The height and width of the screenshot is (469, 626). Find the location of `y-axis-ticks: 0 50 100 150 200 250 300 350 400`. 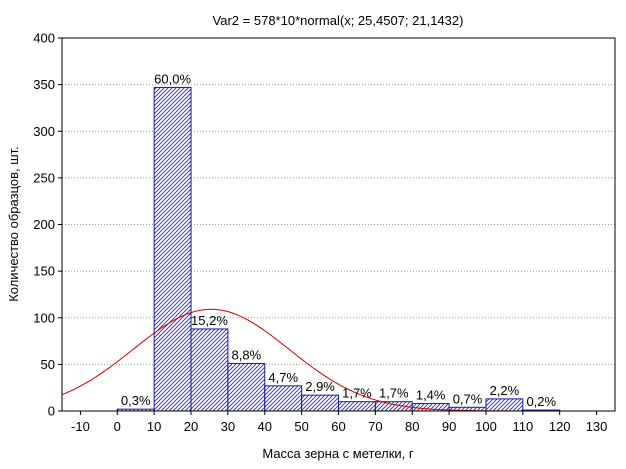

y-axis-ticks: 0 50 100 150 200 250 300 350 400 is located at coordinates (47, 225).